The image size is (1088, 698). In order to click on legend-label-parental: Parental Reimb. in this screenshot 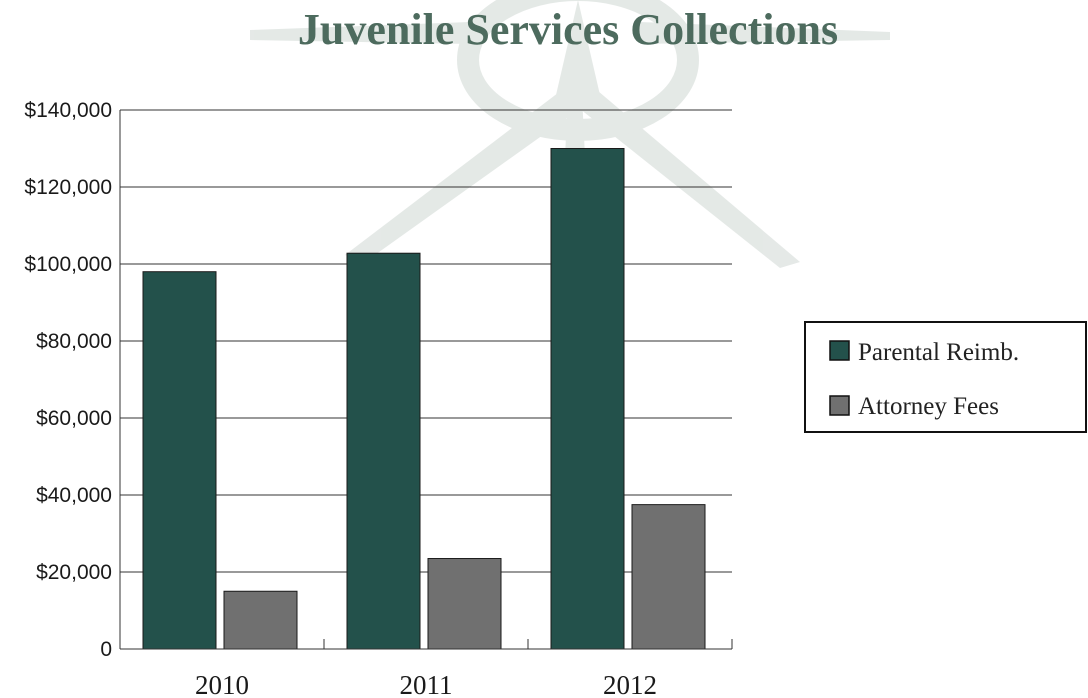, I will do `click(938, 352)`.